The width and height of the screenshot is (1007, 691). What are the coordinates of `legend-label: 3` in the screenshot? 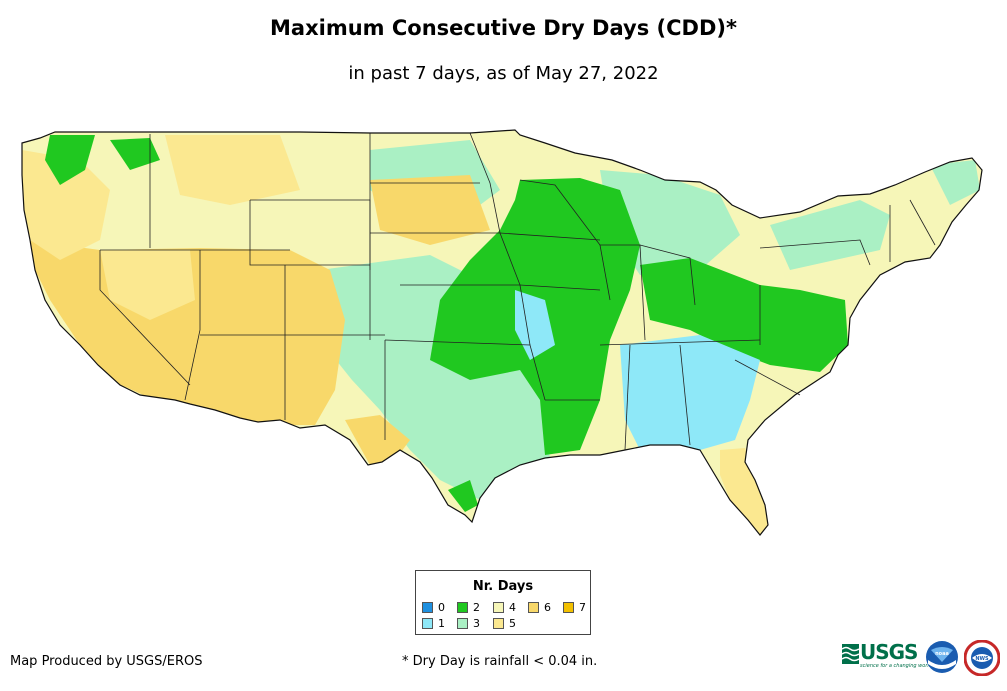 It's located at (476, 623).